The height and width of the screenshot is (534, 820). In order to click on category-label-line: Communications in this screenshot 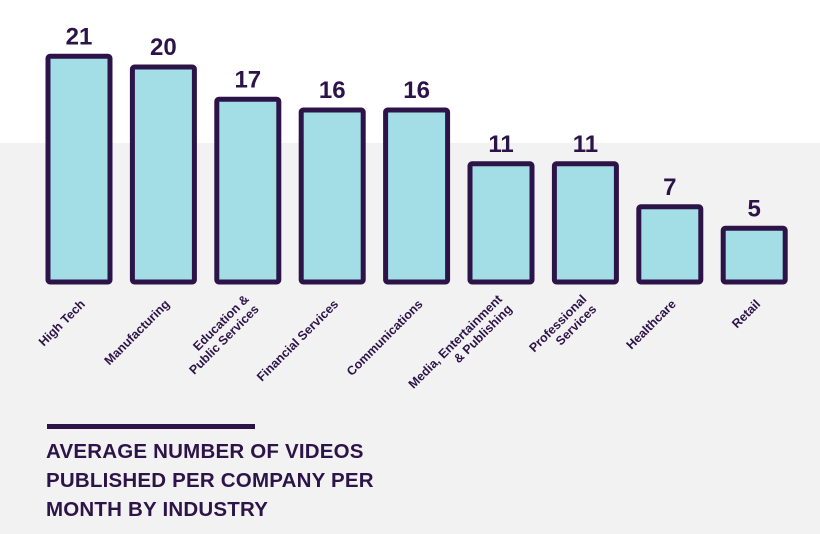, I will do `click(385, 338)`.